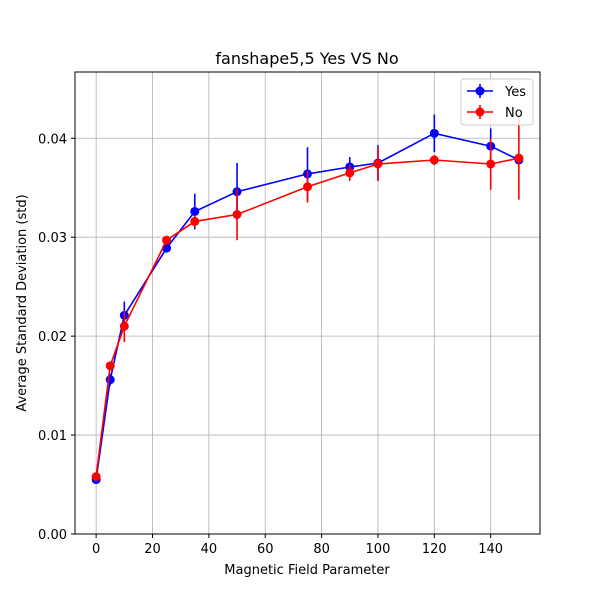  I want to click on y-tick-label: 0.04, so click(52, 139).